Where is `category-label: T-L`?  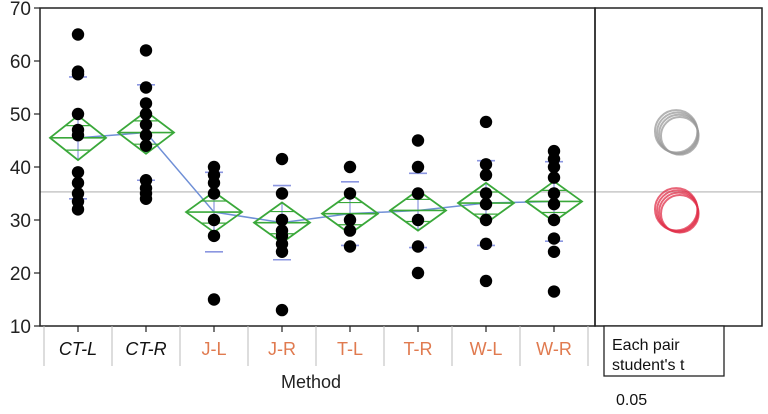 category-label: T-L is located at coordinates (350, 349).